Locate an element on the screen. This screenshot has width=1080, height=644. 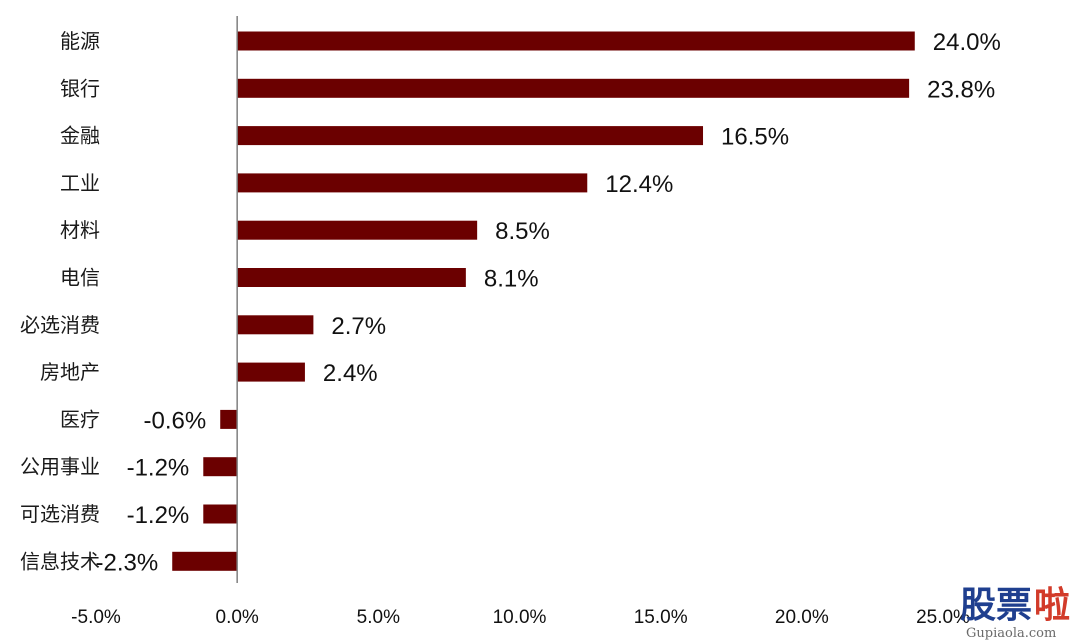
category-label: 必选消费 is located at coordinates (60, 325).